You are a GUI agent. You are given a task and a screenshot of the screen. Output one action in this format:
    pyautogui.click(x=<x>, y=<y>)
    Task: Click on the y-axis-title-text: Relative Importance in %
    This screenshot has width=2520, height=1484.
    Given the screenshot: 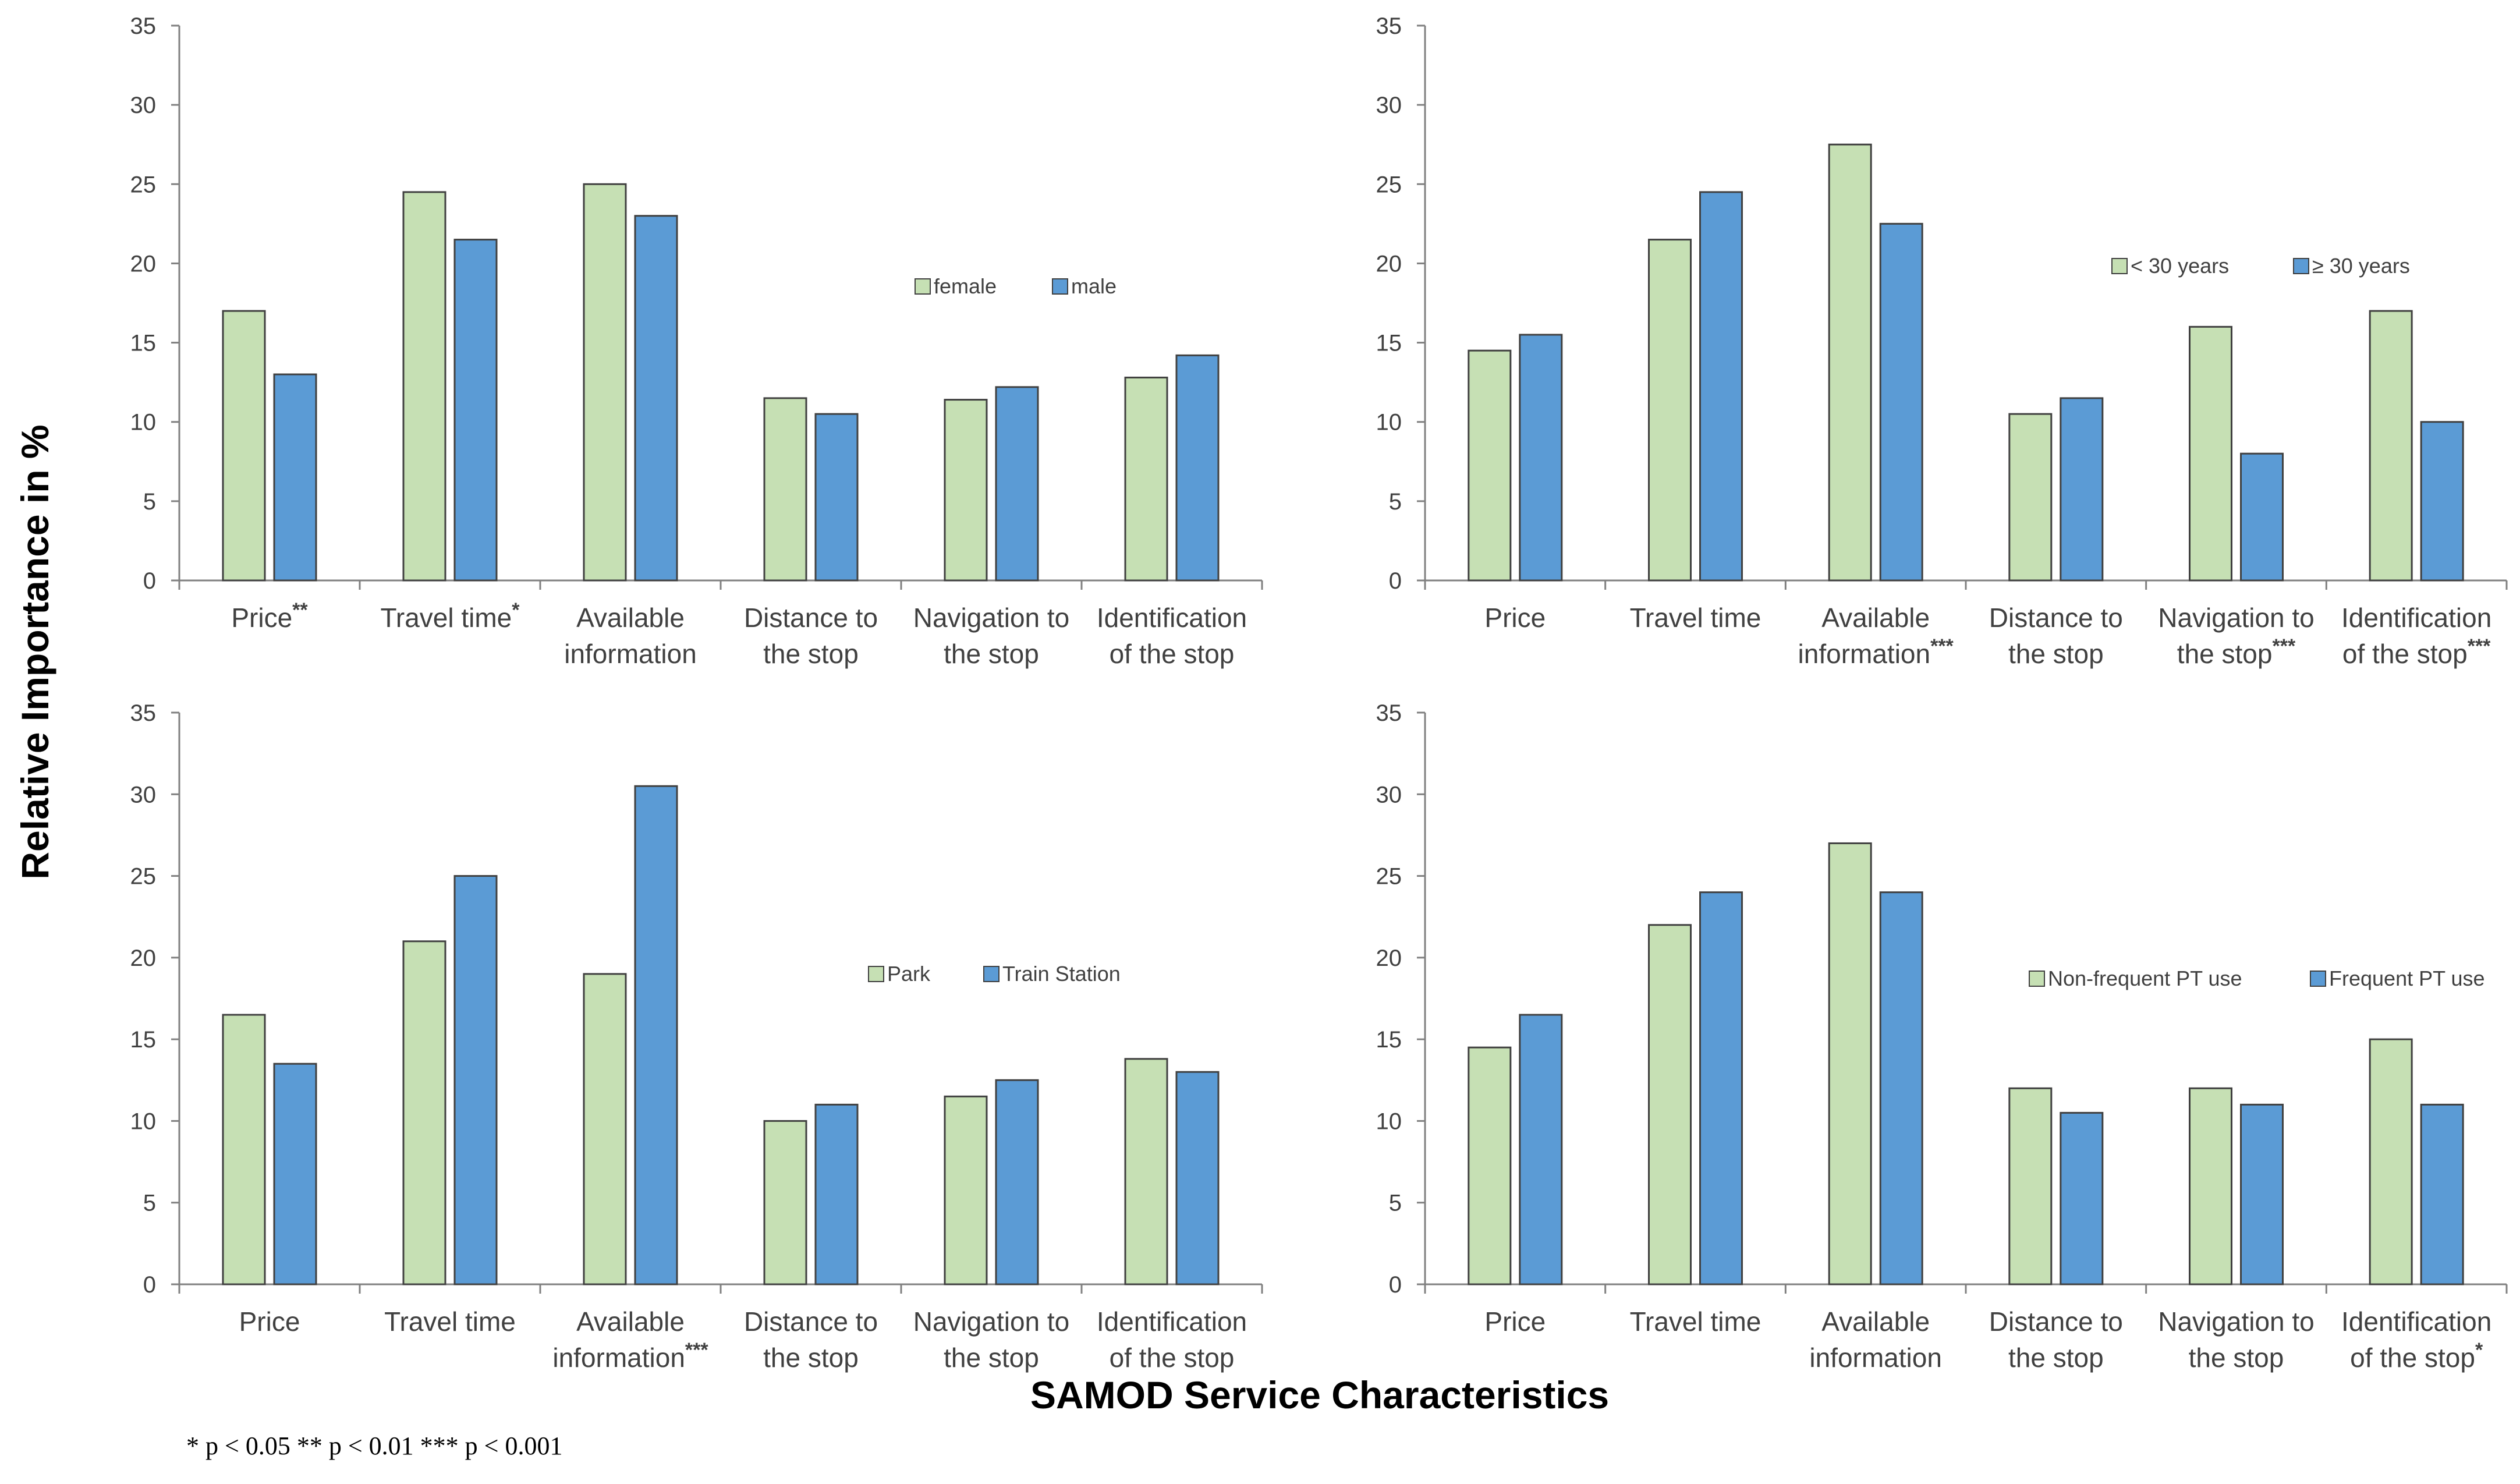 What is the action you would take?
    pyautogui.click(x=34, y=652)
    